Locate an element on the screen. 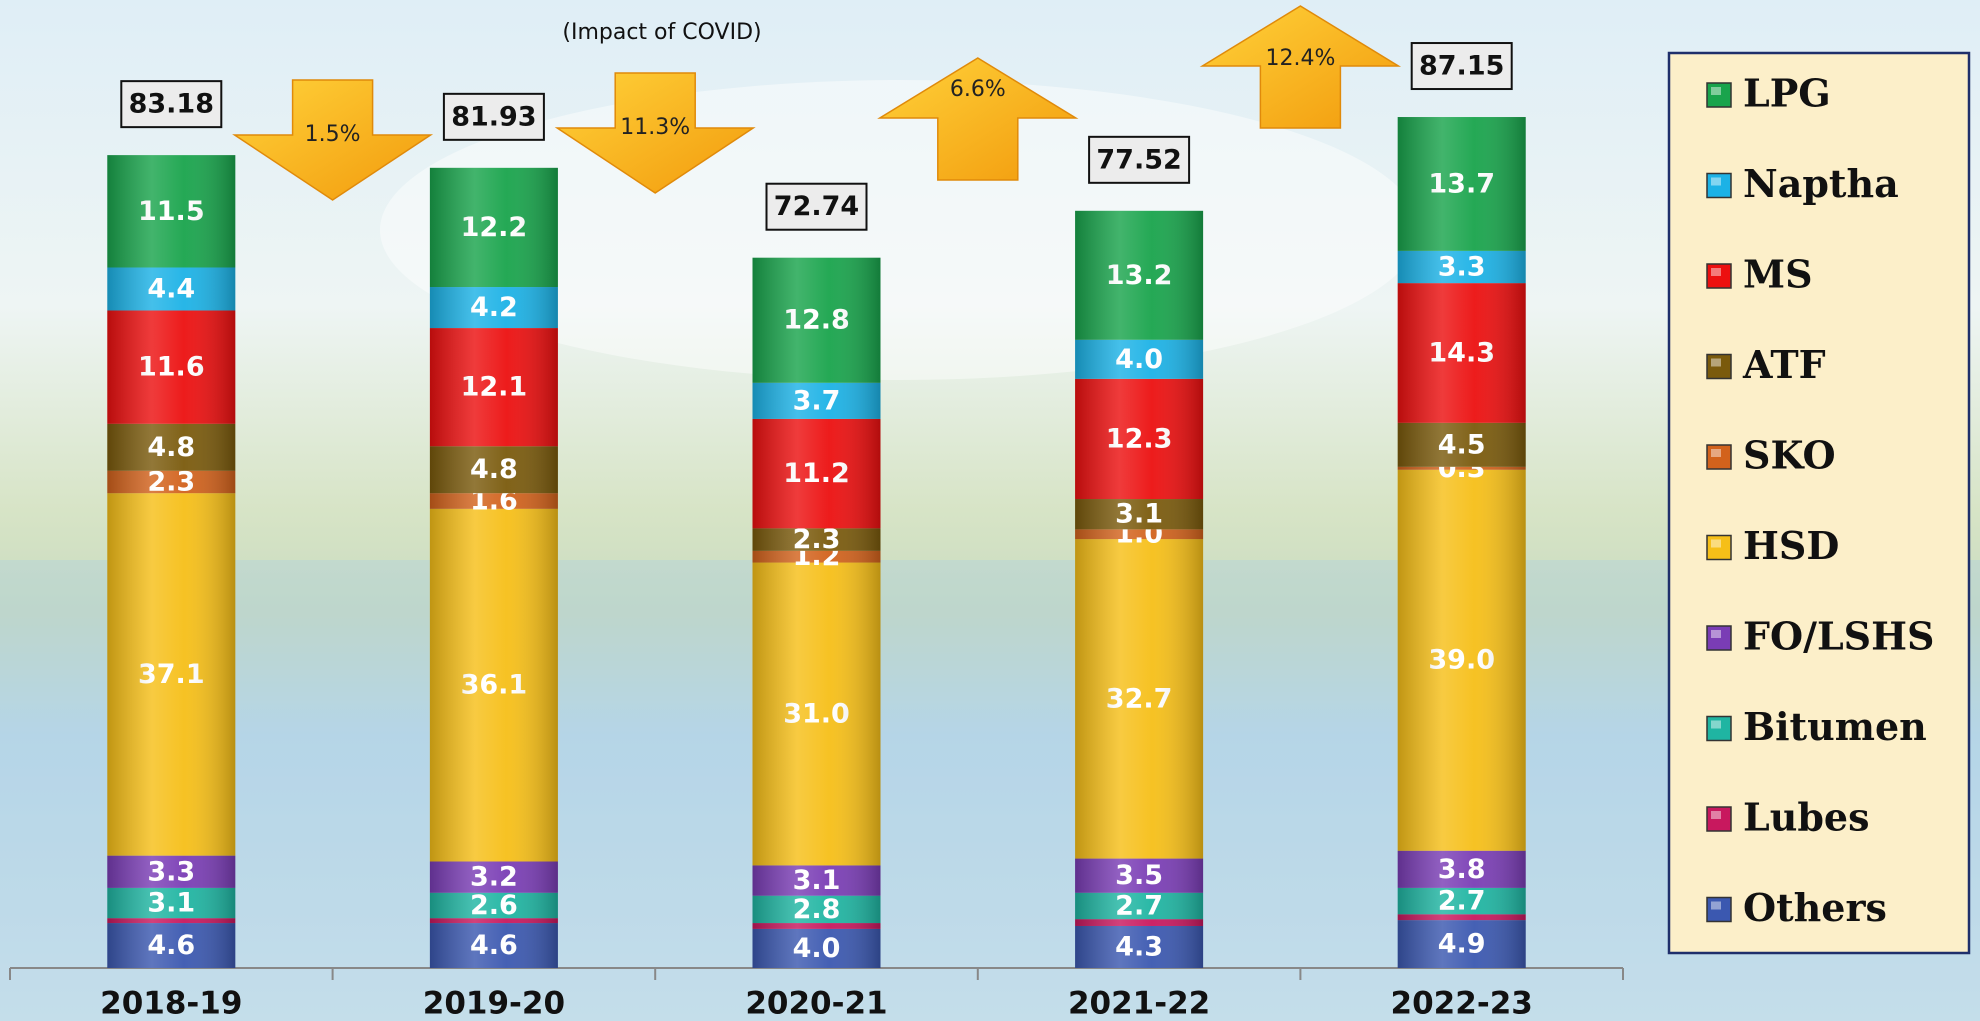 Image resolution: width=1980 pixels, height=1021 pixels. segment-label: 37.1 is located at coordinates (171, 674).